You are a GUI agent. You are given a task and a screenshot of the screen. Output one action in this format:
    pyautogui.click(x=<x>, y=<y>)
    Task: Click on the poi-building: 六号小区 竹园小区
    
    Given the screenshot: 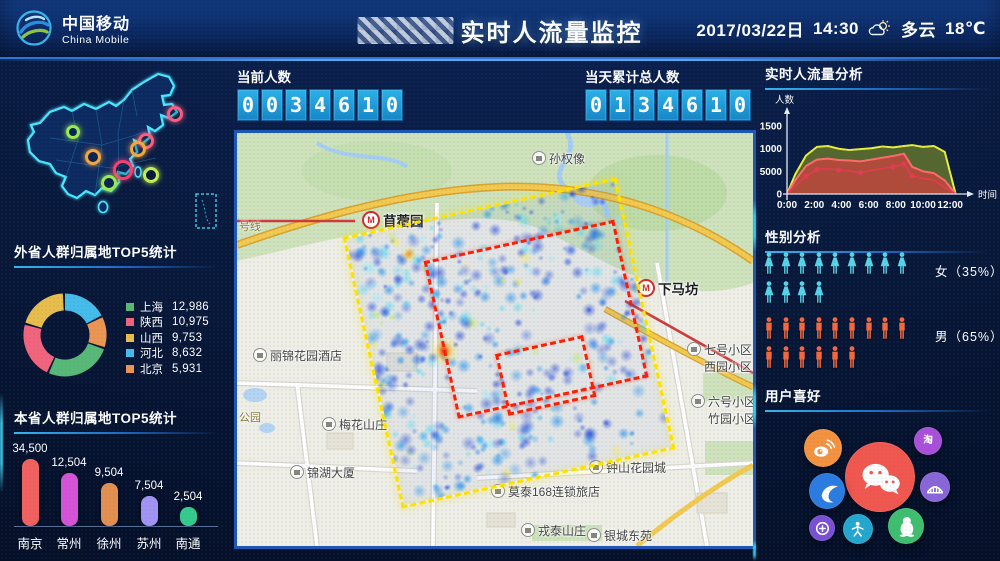 What is the action you would take?
    pyautogui.click(x=723, y=410)
    